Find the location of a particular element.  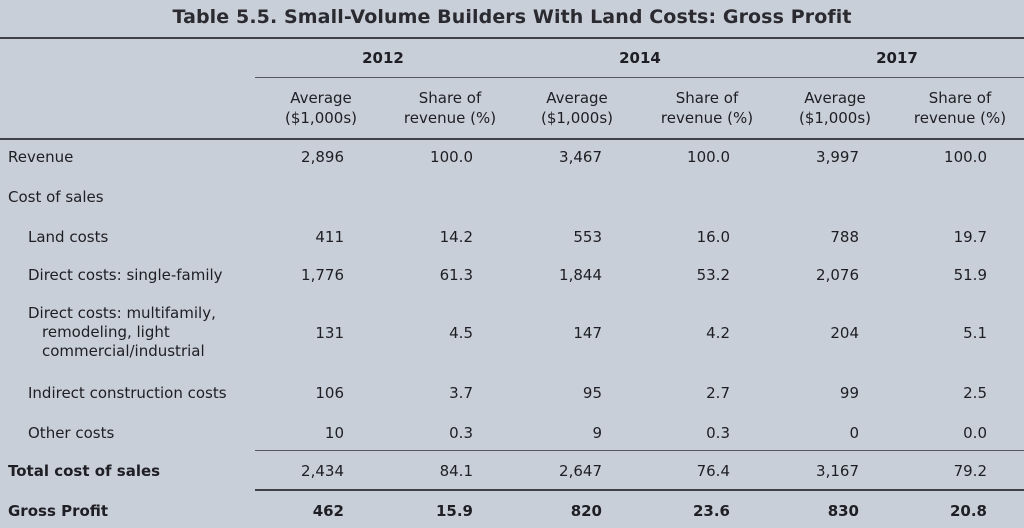

cell-gross-profit-2014-share: 23.6 is located at coordinates (711, 511).